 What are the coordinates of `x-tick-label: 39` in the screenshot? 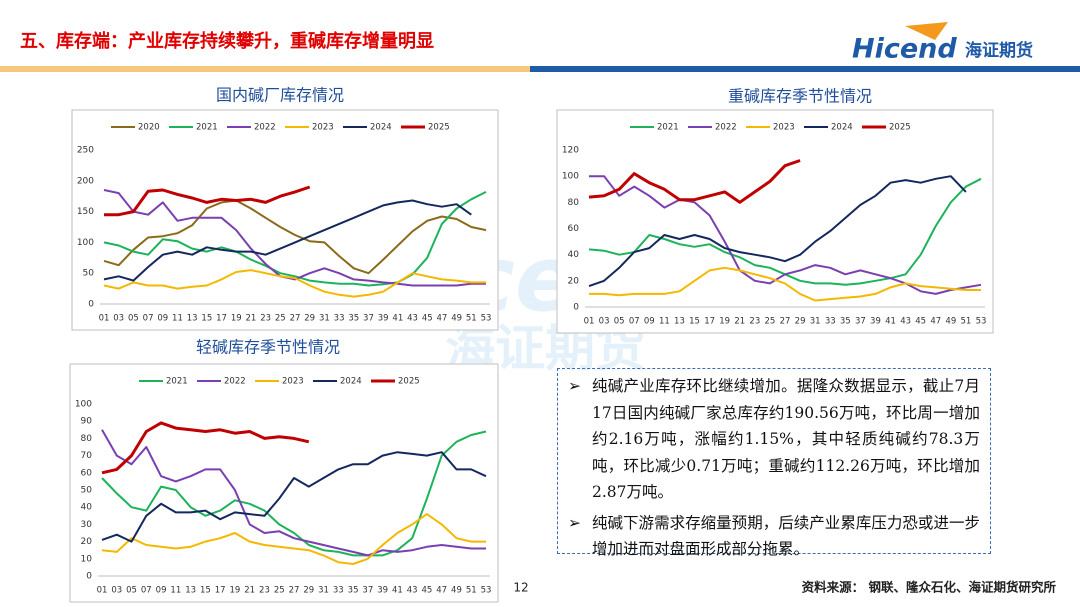 It's located at (875, 322).